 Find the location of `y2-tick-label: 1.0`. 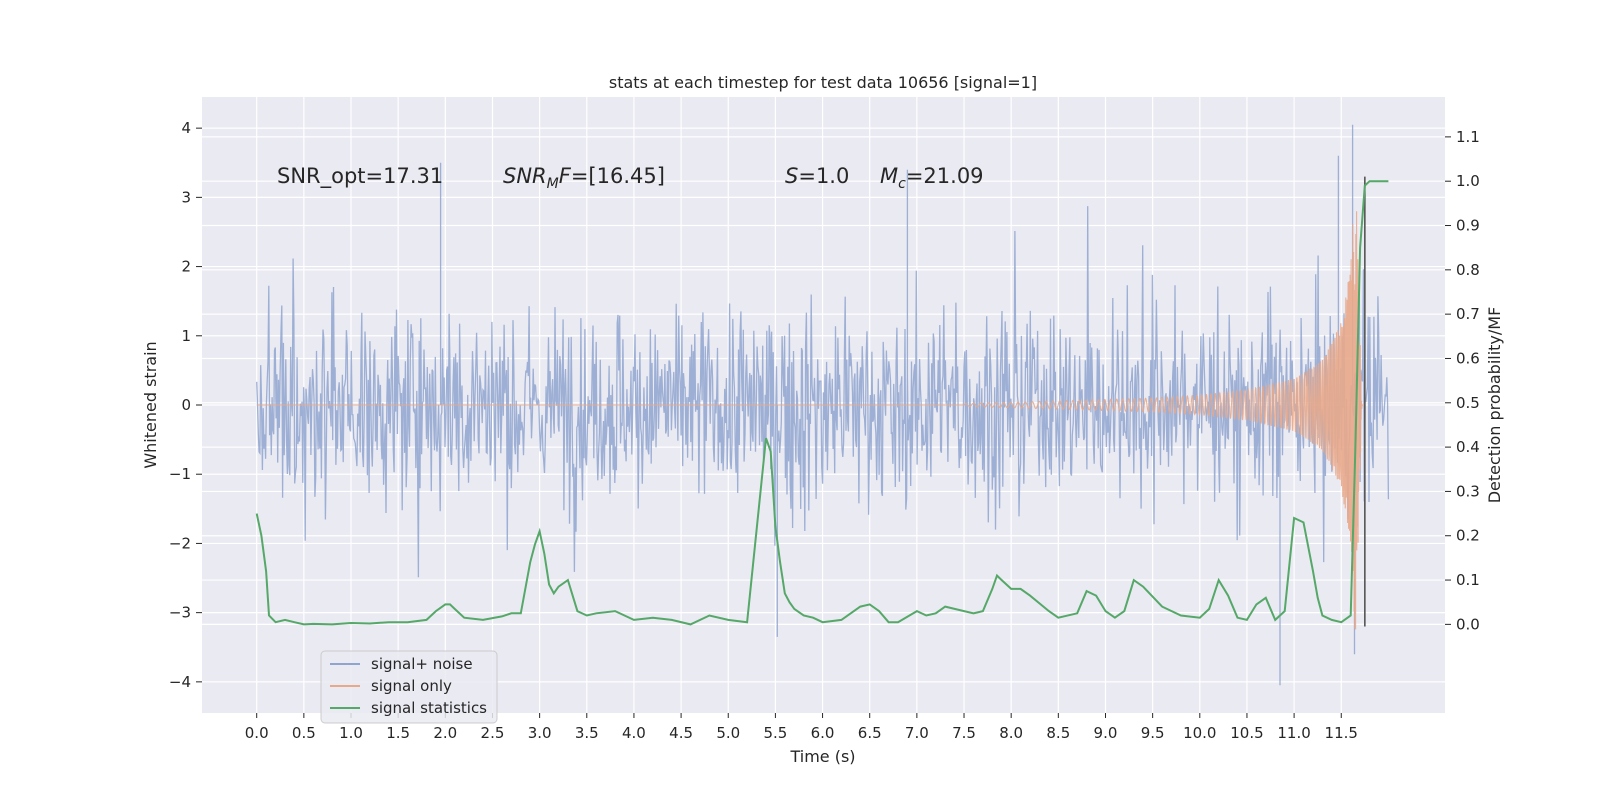

y2-tick-label: 1.0 is located at coordinates (1468, 181).